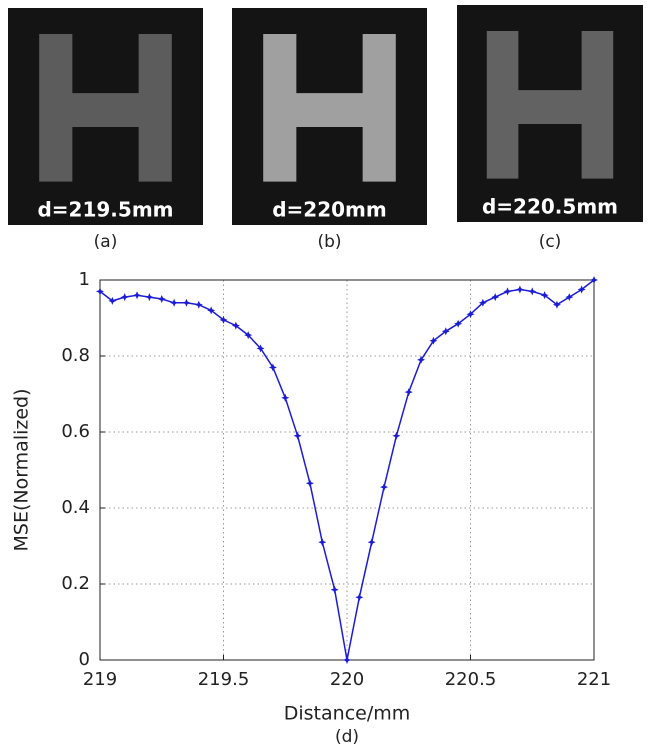 This screenshot has width=649, height=750. Describe the element at coordinates (75, 431) in the screenshot. I see `y-tick-label: 0.6` at that location.